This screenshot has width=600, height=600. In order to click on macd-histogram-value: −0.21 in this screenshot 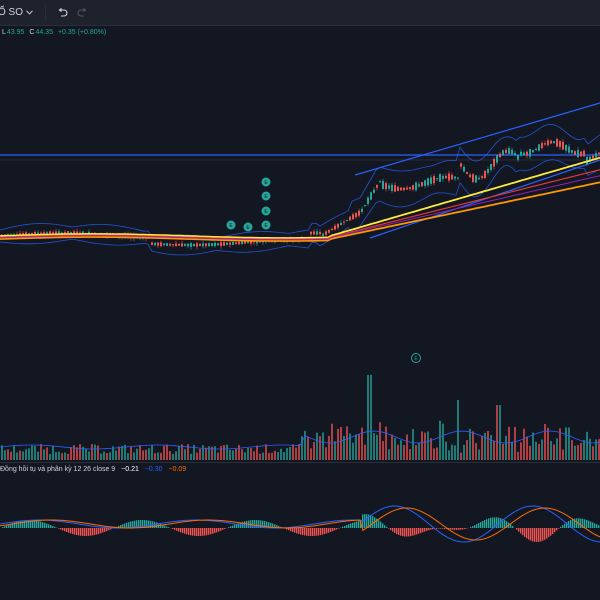, I will do `click(130, 469)`.